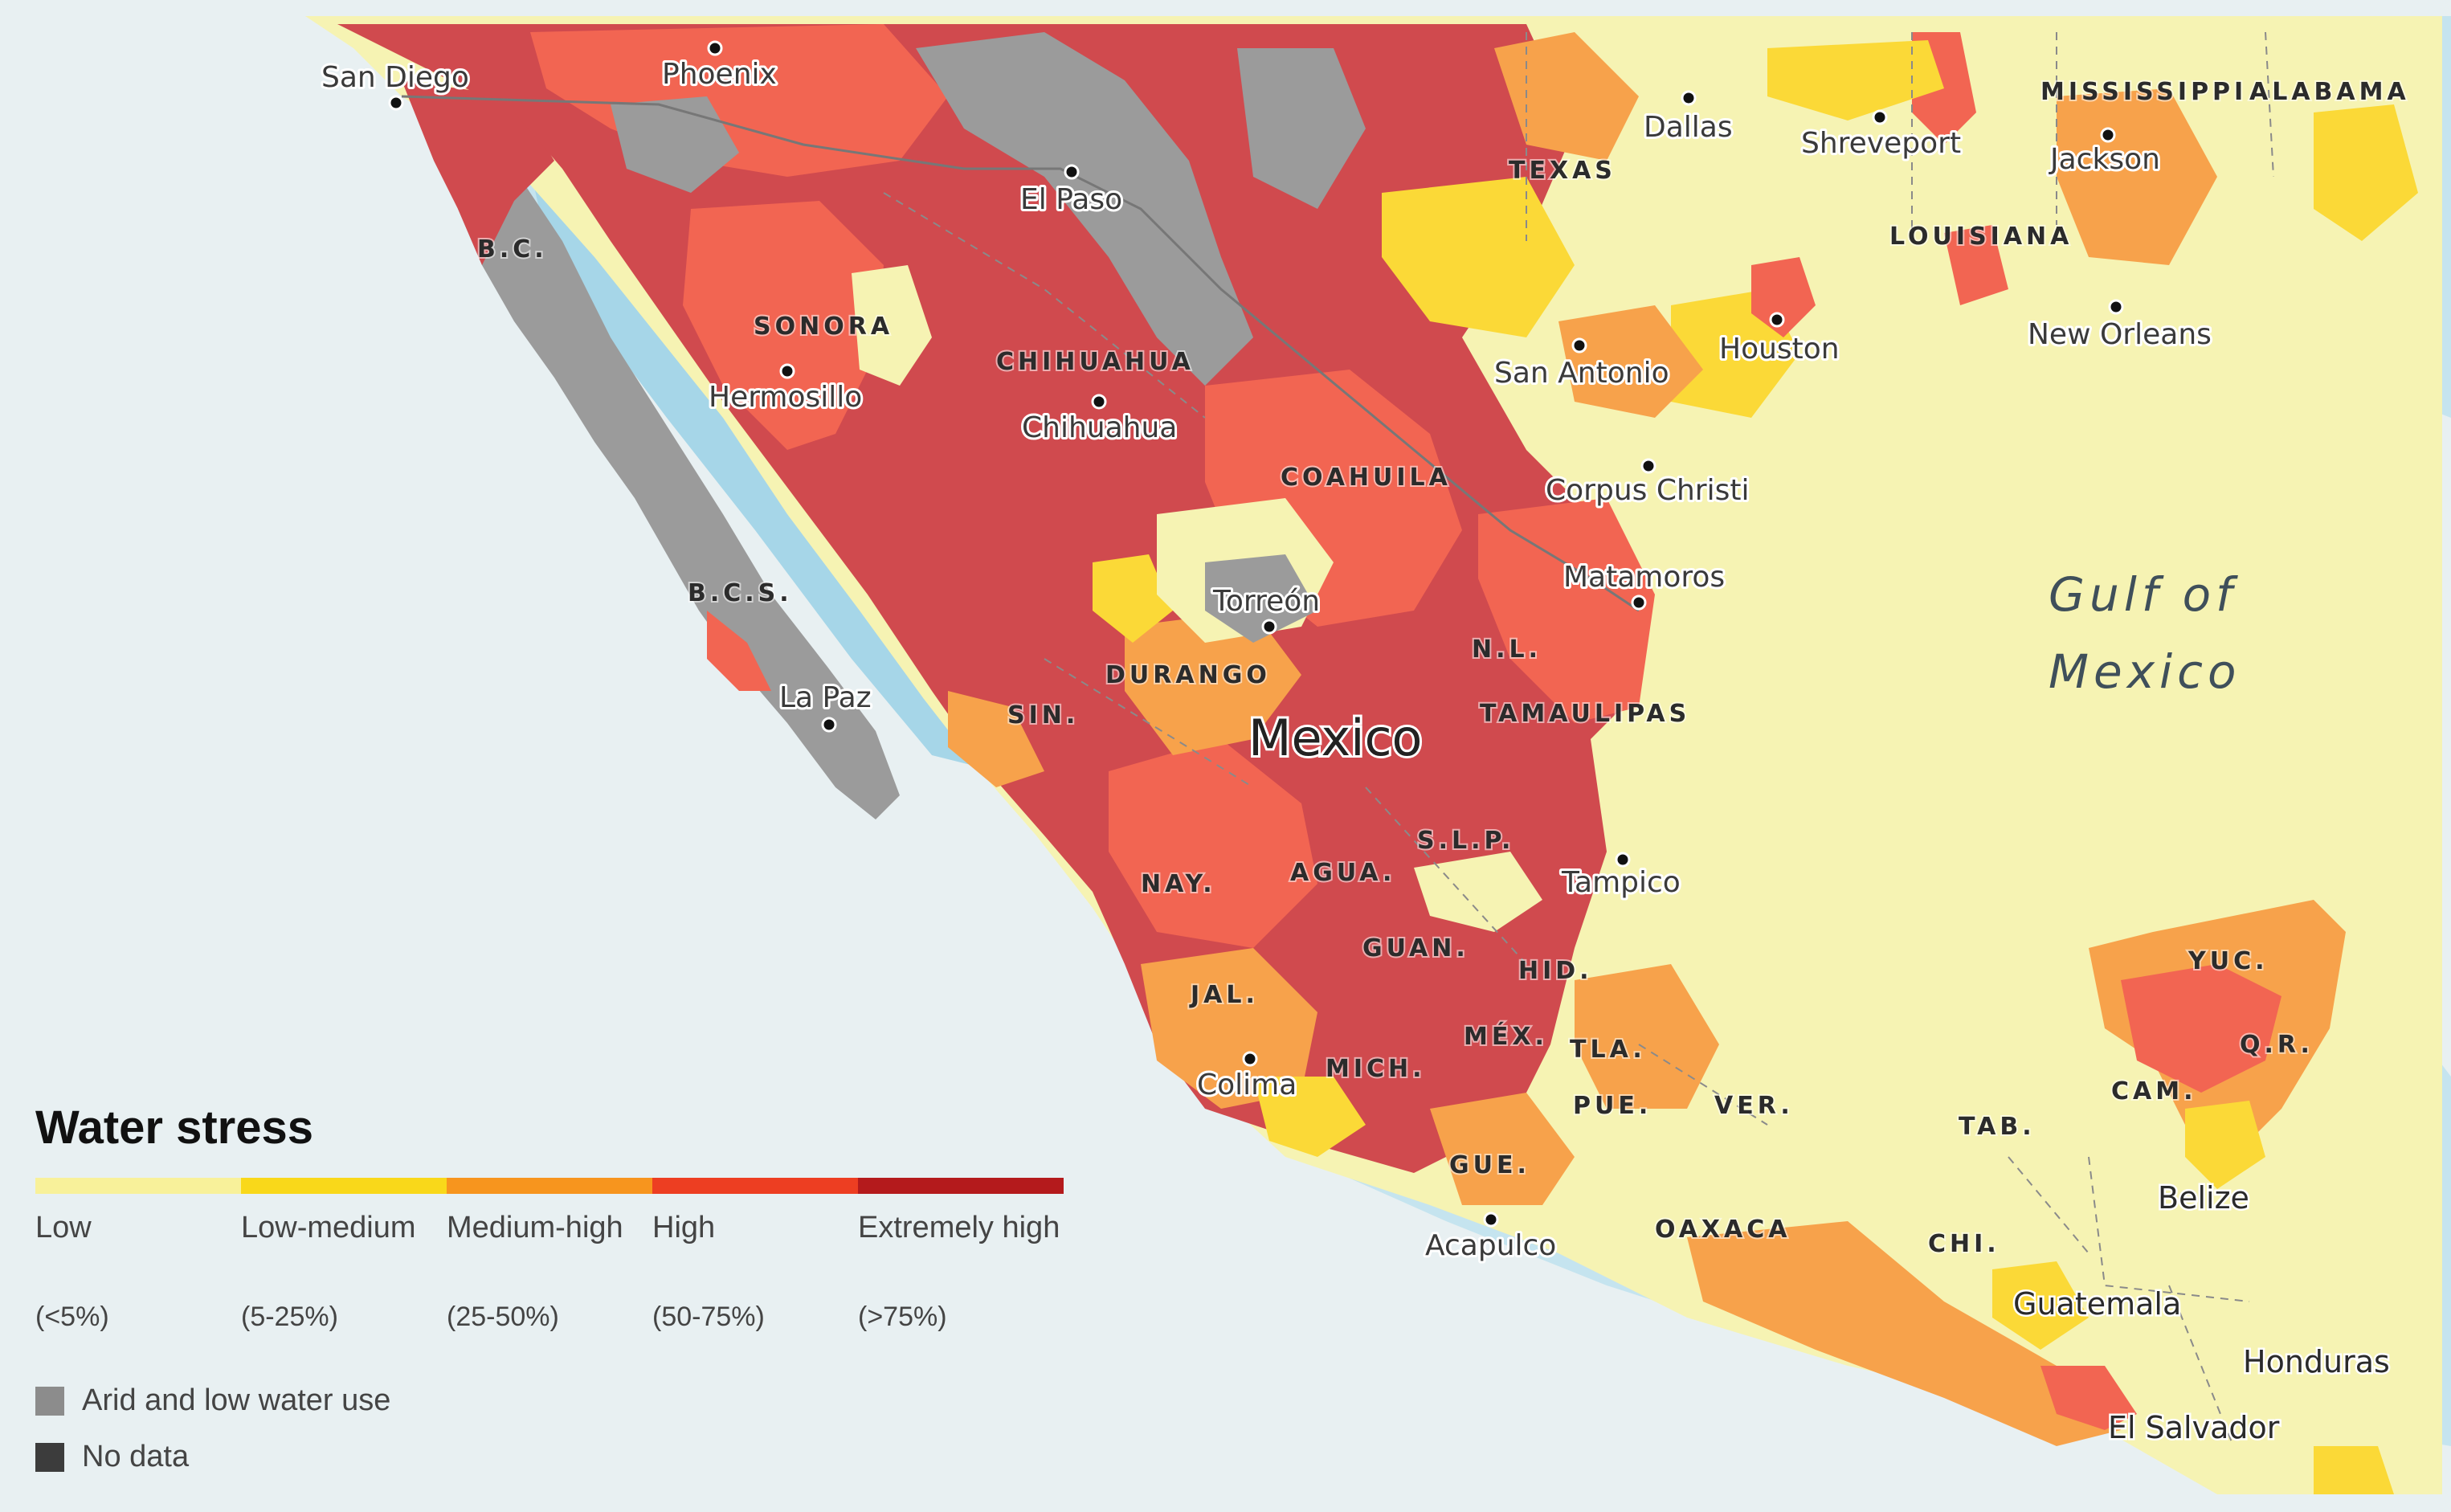 The height and width of the screenshot is (1512, 2451). What do you see at coordinates (2225, 1145) in the screenshot?
I see `yucatan-yellow` at bounding box center [2225, 1145].